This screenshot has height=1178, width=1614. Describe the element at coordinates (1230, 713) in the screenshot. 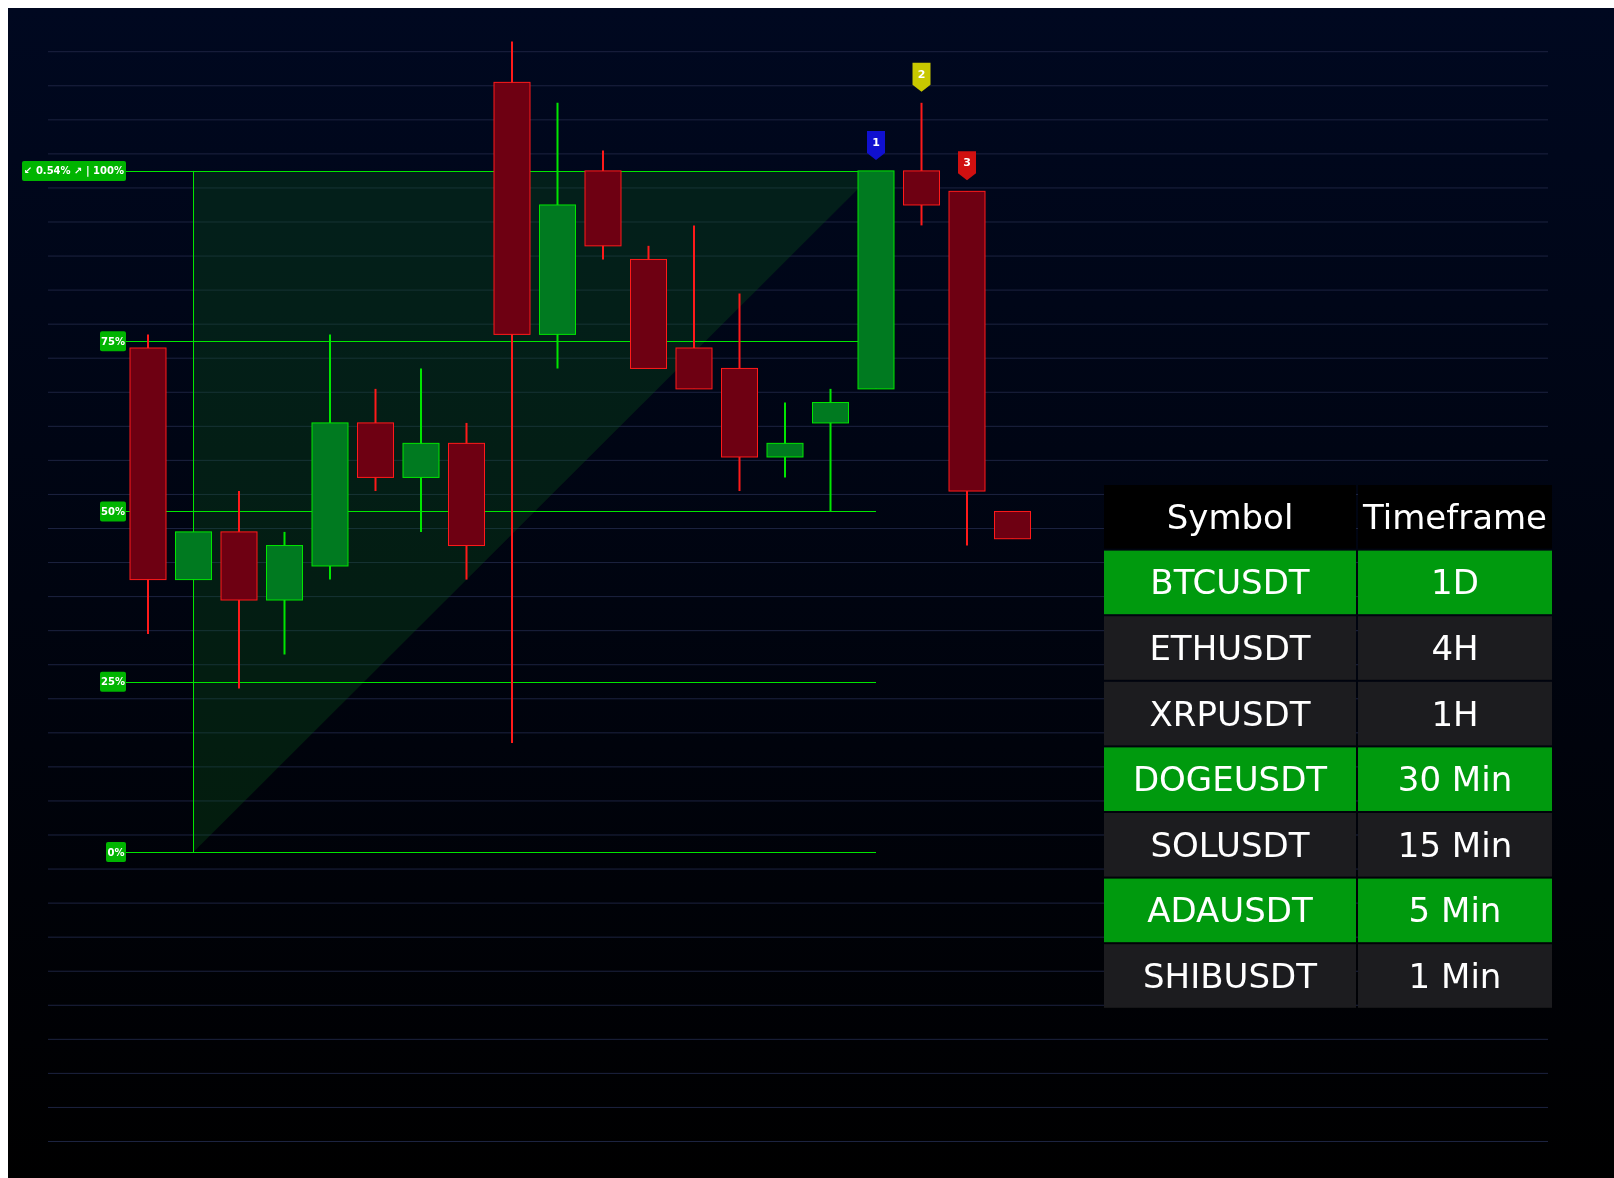

I see `text: XRPUSDT` at that location.